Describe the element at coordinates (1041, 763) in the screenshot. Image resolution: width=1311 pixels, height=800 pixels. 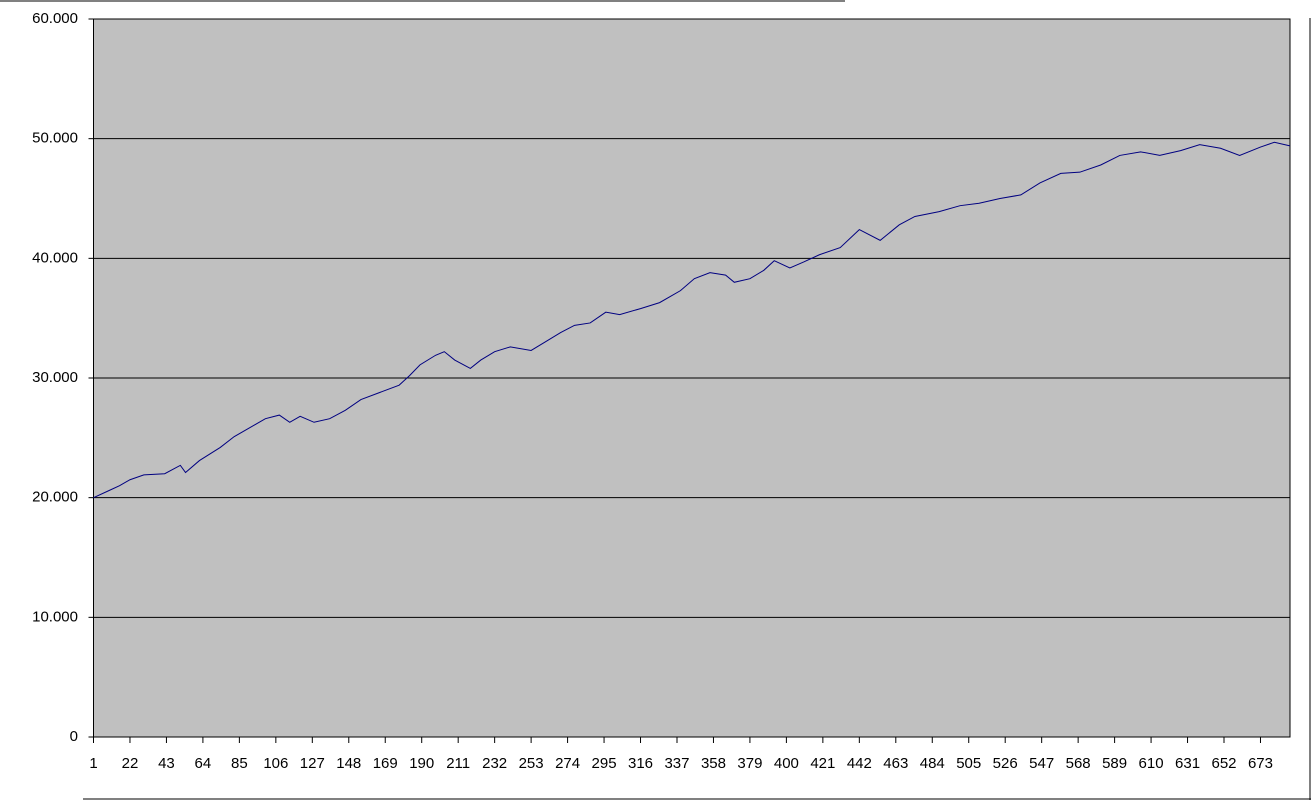
I see `x-tick-label: 547` at that location.